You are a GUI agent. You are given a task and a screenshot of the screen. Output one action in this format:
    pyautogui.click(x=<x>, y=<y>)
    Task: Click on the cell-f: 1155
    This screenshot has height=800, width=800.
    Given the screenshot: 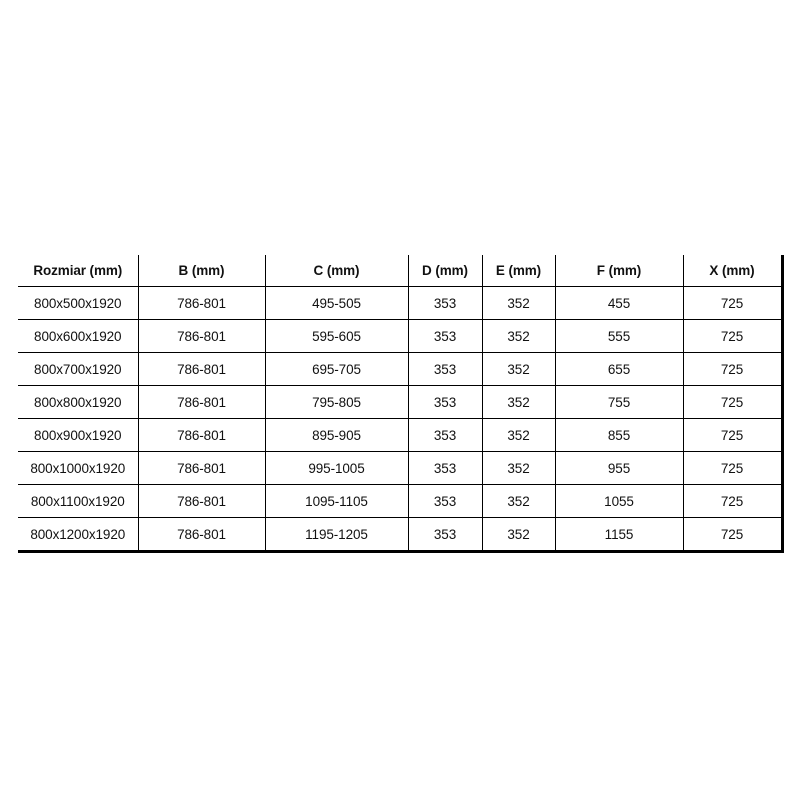 What is the action you would take?
    pyautogui.click(x=618, y=535)
    